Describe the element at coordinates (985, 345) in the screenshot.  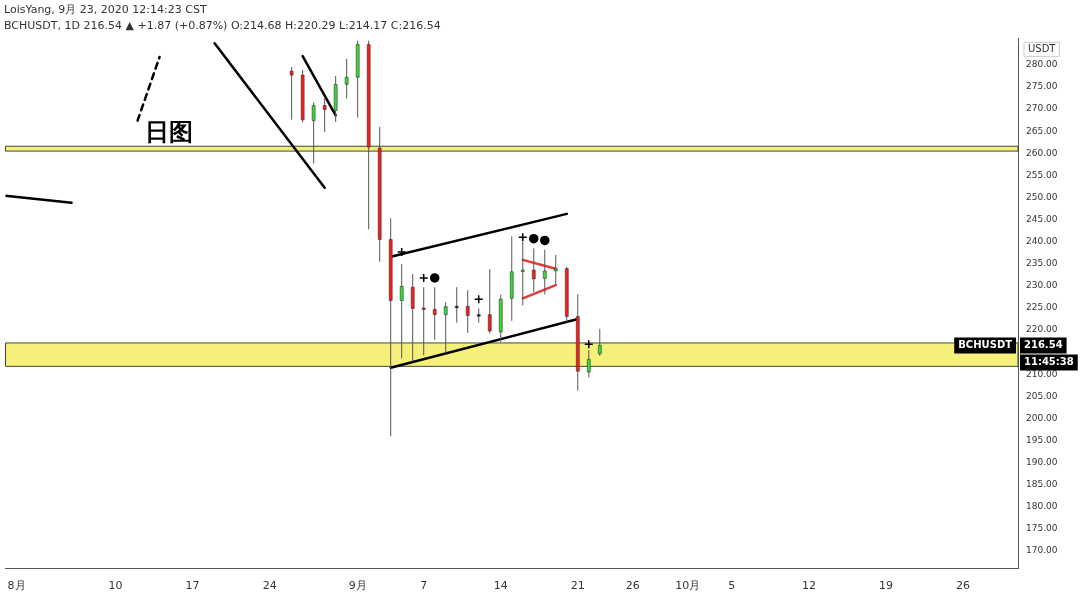
I see `annotation: BCHUSDT` at that location.